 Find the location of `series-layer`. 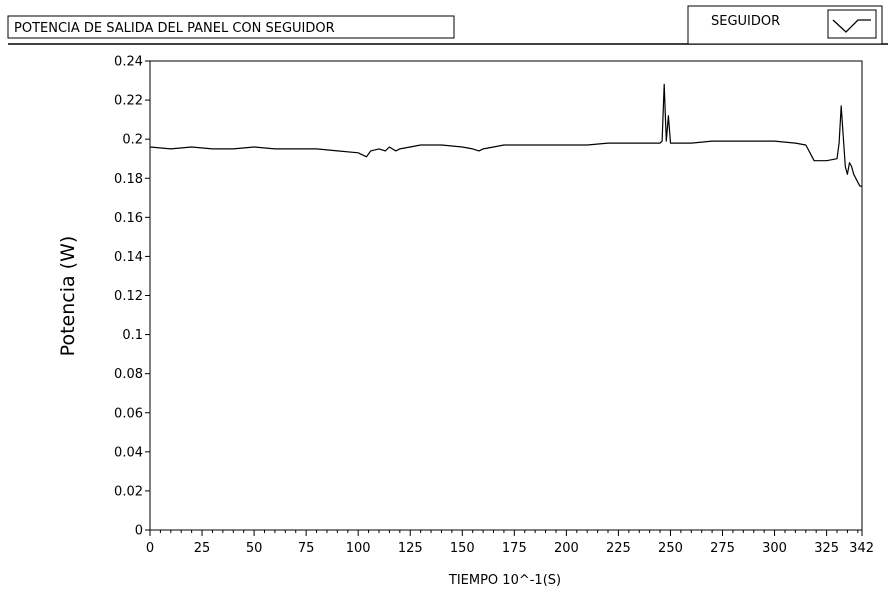

series-layer is located at coordinates (505, 135).